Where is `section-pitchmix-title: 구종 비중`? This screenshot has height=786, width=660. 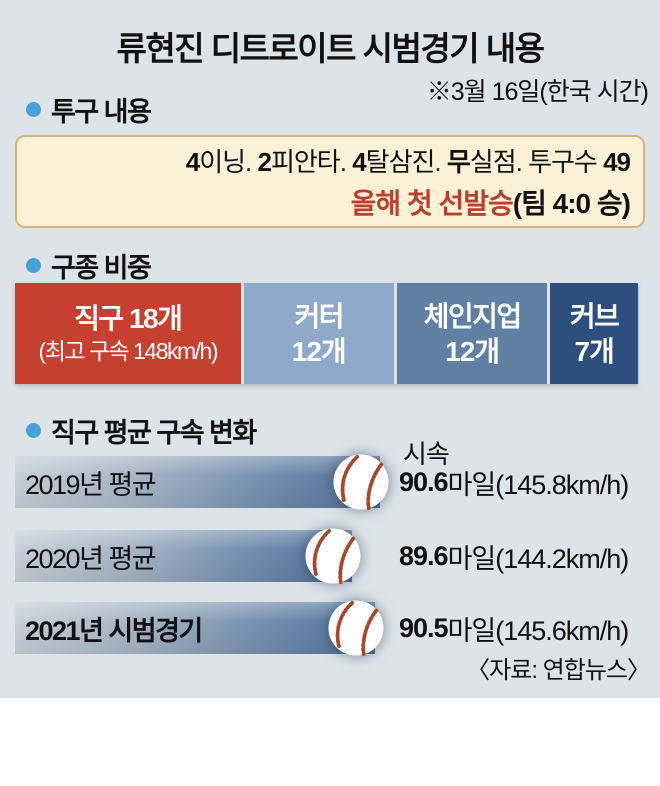 section-pitchmix-title: 구종 비중 is located at coordinates (101, 268).